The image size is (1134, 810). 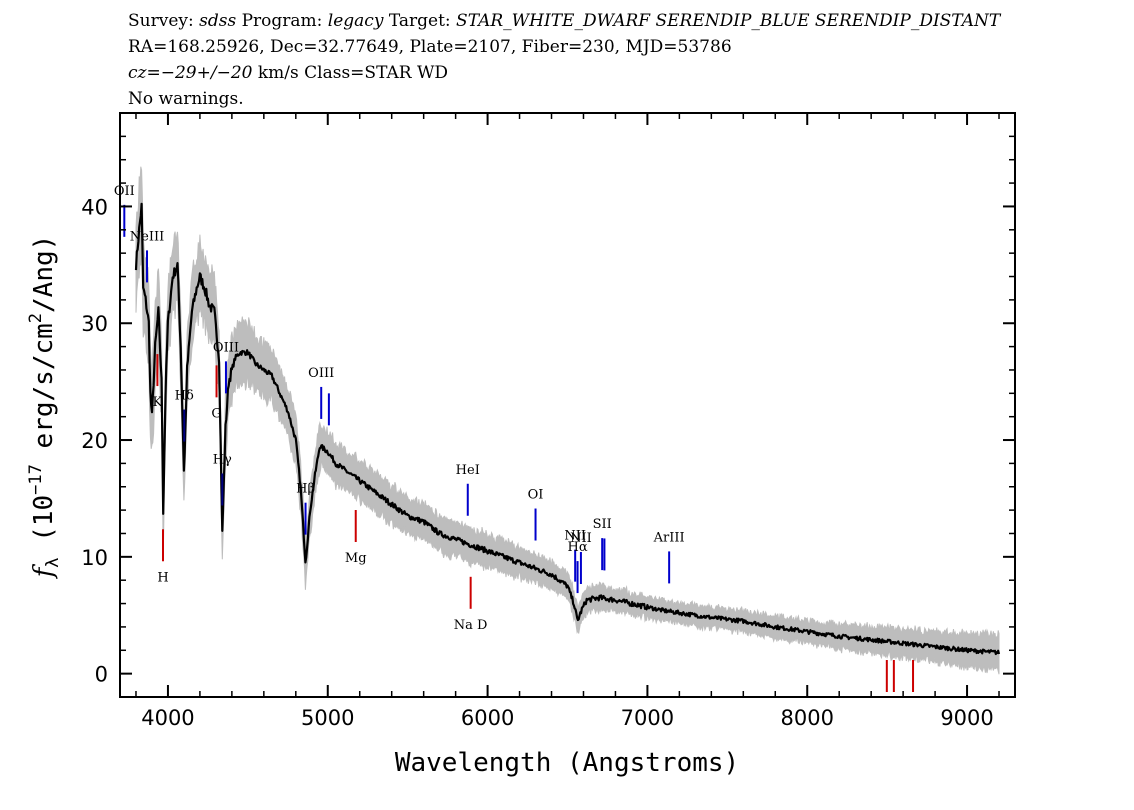 I want to click on y-tick-label-2: 20, so click(x=94, y=441).